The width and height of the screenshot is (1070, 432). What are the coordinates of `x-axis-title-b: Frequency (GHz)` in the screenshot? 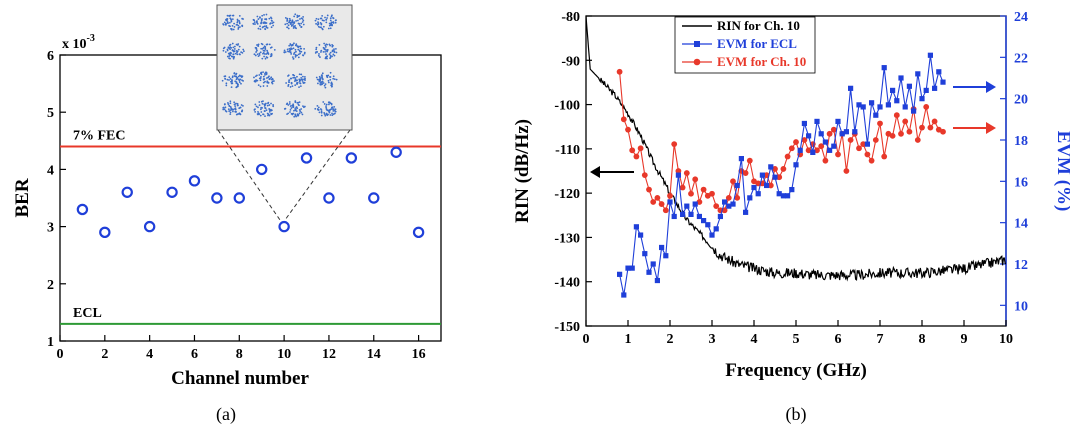 It's located at (796, 370).